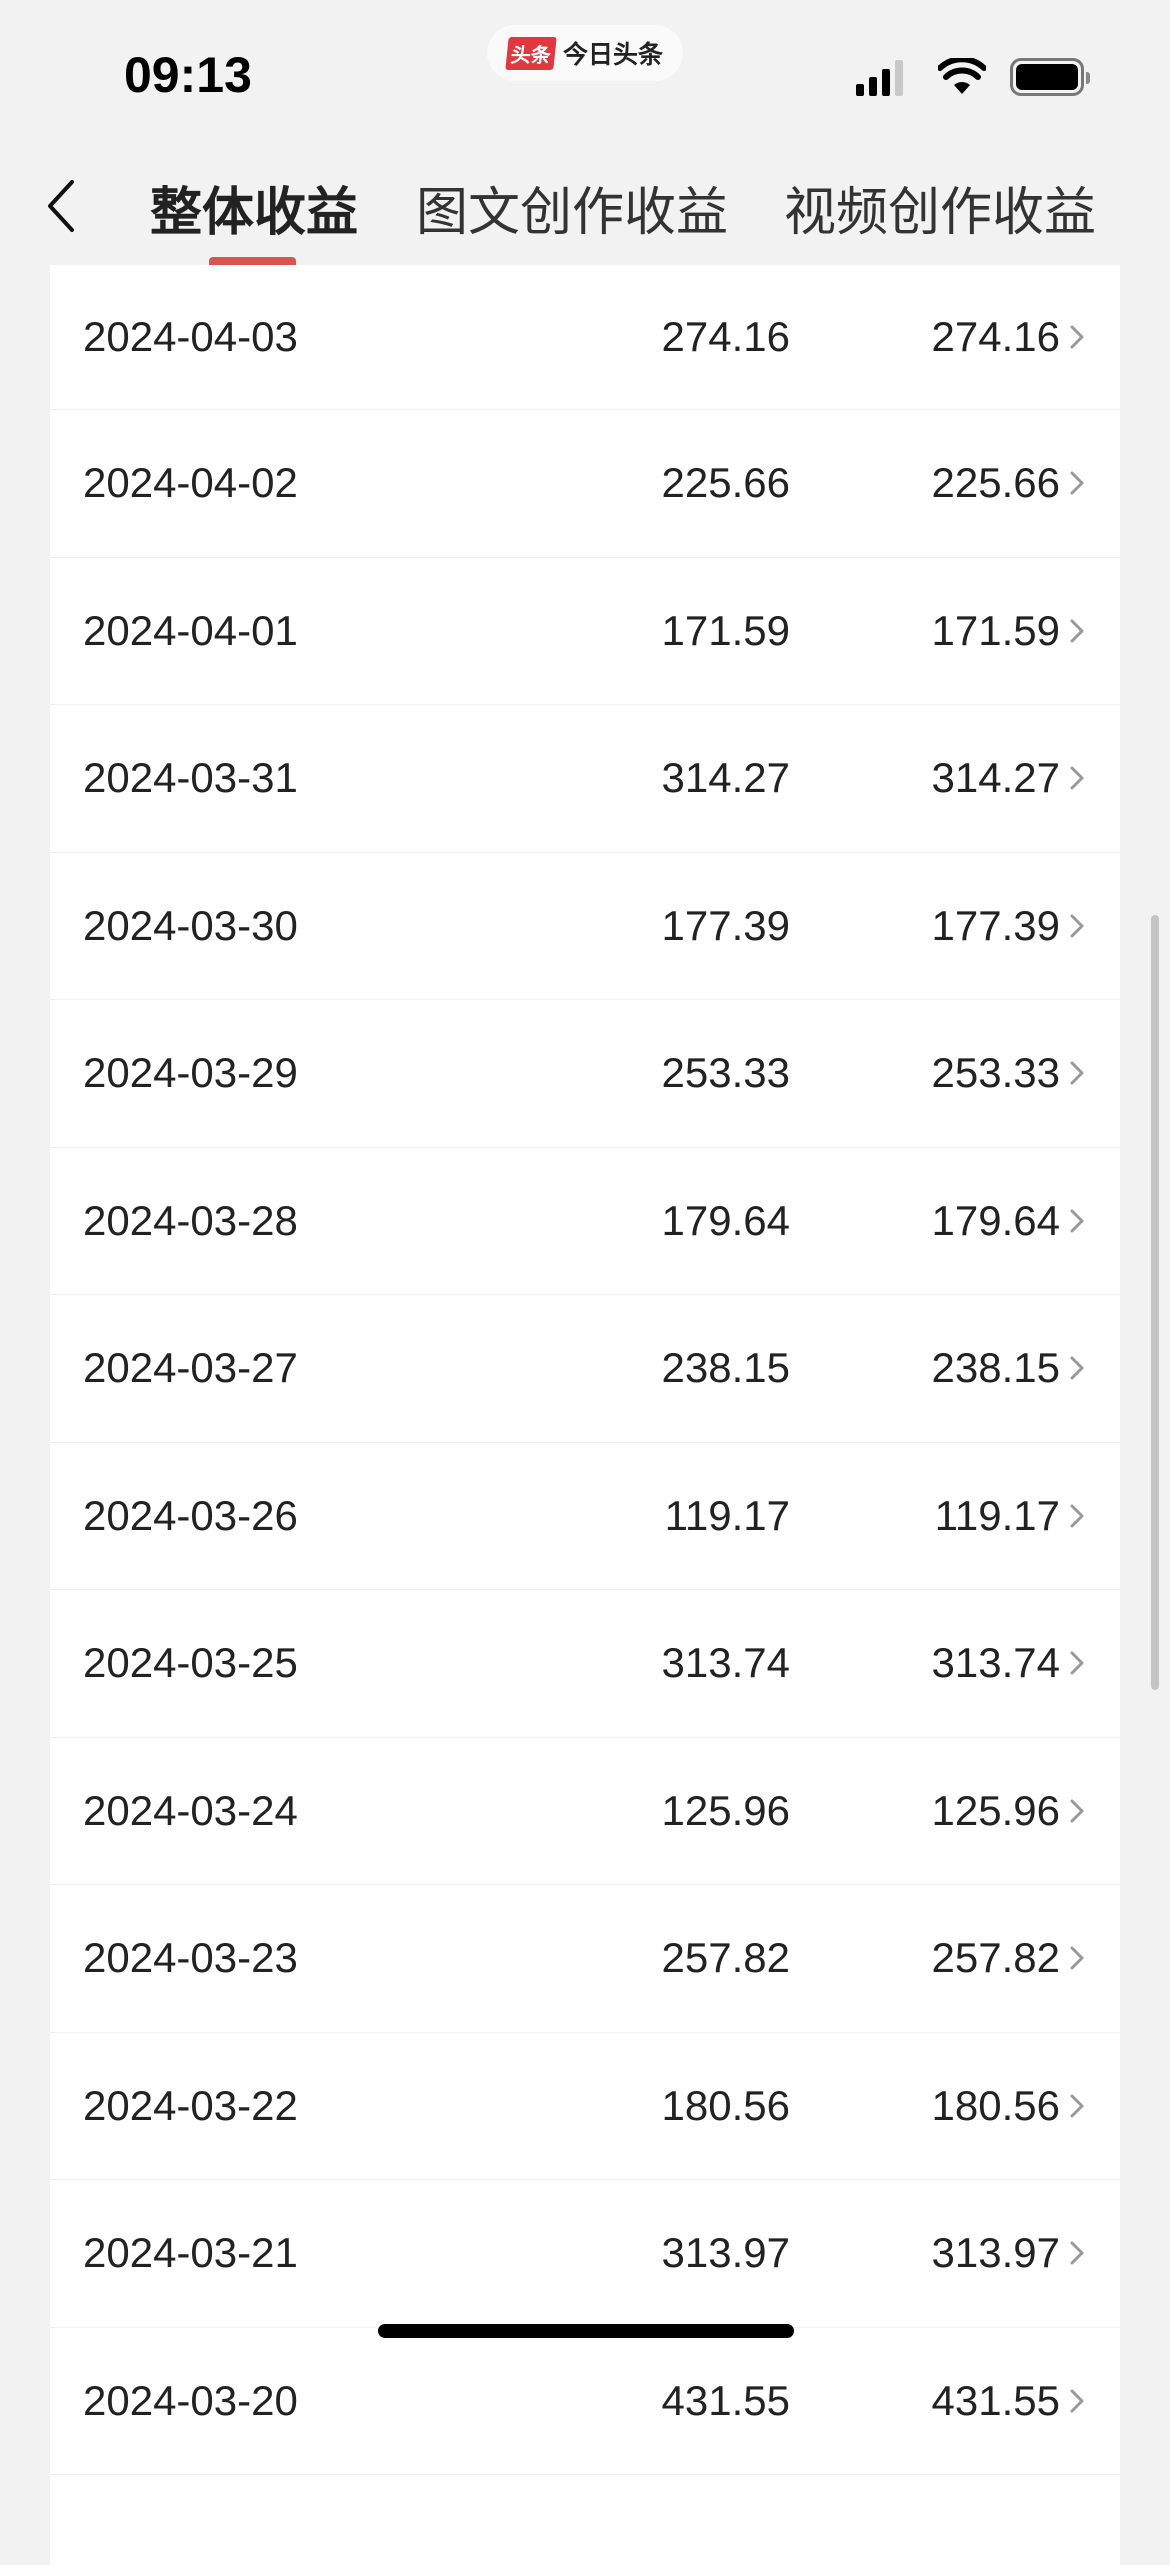  Describe the element at coordinates (1050, 77) in the screenshot. I see `battery-icon` at that location.